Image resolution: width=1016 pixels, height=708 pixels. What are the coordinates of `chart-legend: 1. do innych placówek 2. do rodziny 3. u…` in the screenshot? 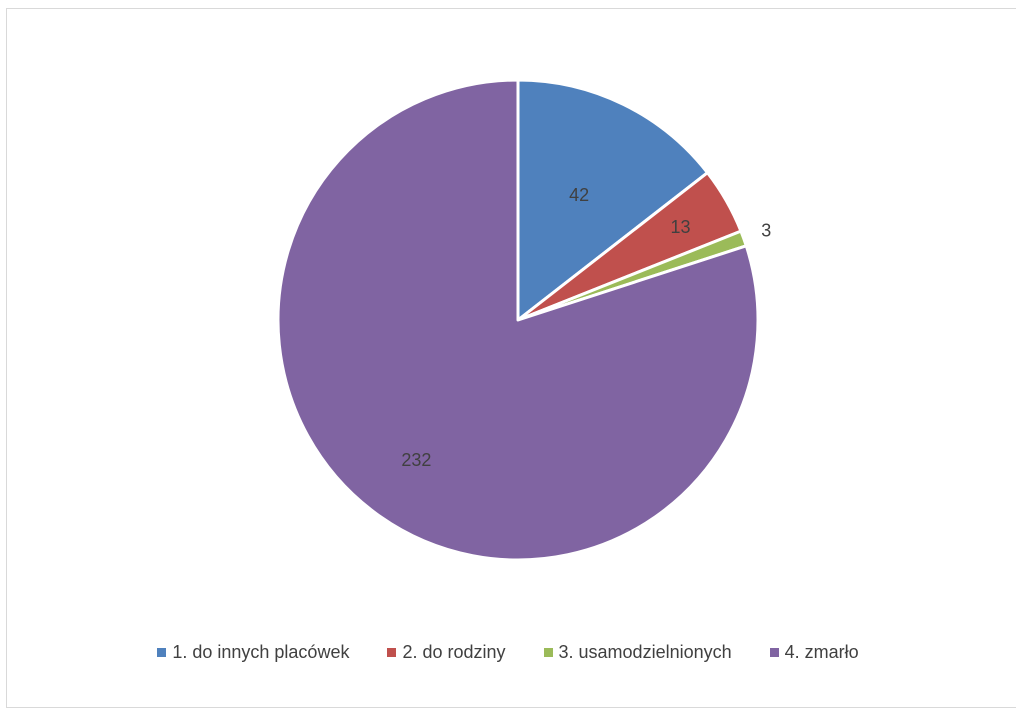 It's located at (508, 652).